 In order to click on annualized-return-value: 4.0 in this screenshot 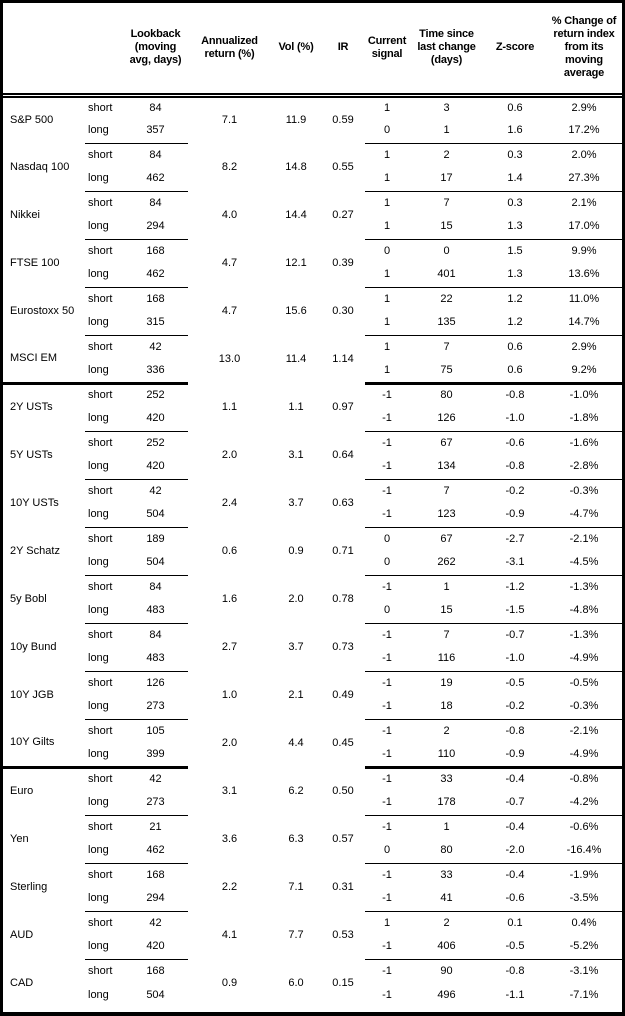, I will do `click(229, 214)`.